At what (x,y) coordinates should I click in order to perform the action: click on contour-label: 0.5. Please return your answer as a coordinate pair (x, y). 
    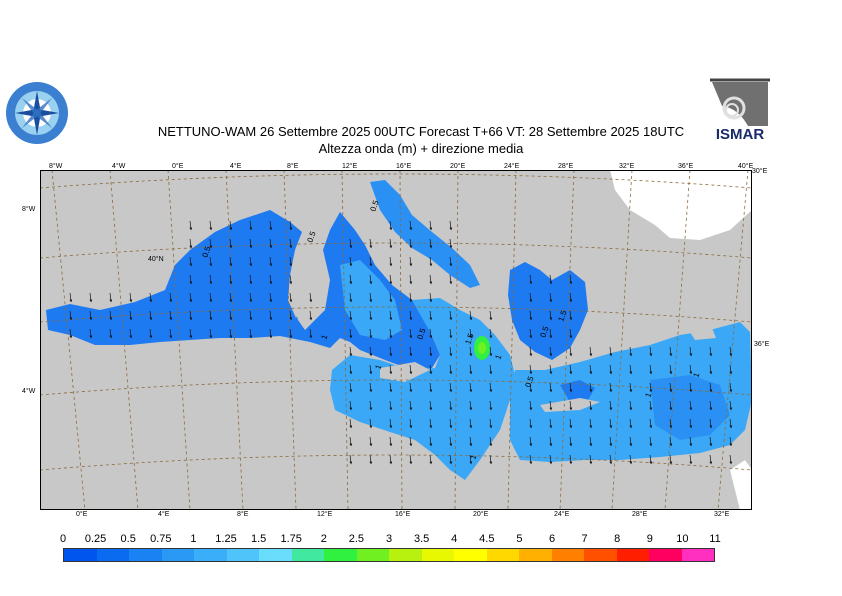
    Looking at the image, I should click on (311, 237).